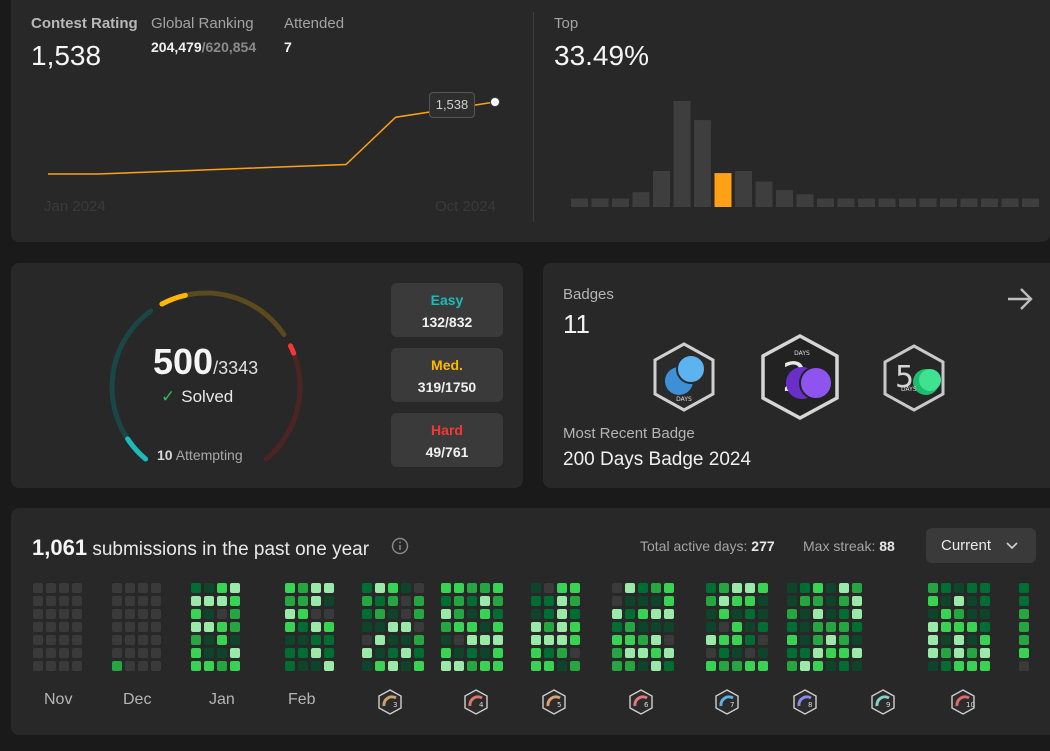  Describe the element at coordinates (554, 702) in the screenshot. I see `month-badge-icon: 5` at that location.